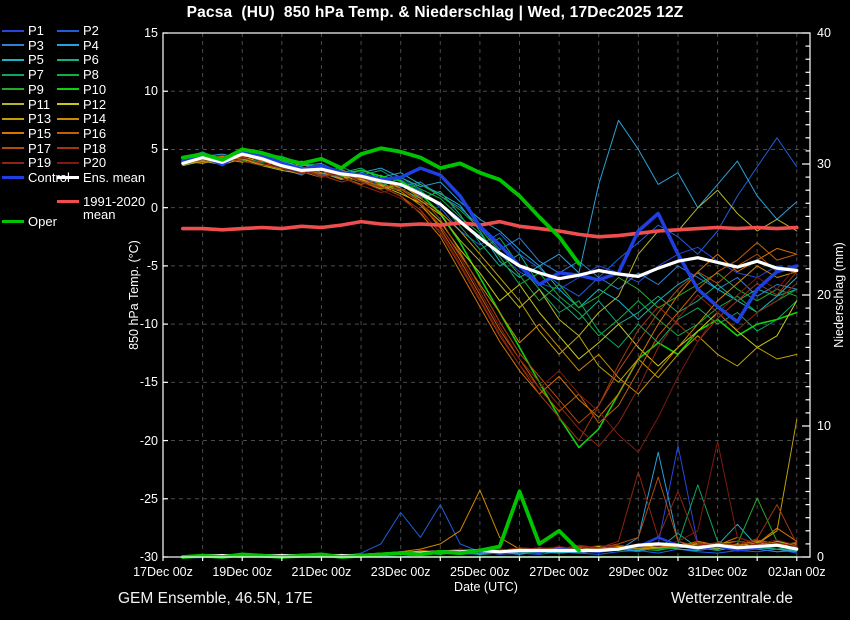 The height and width of the screenshot is (620, 850). Describe the element at coordinates (49, 89) in the screenshot. I see `legend-item-p9: P9` at that location.